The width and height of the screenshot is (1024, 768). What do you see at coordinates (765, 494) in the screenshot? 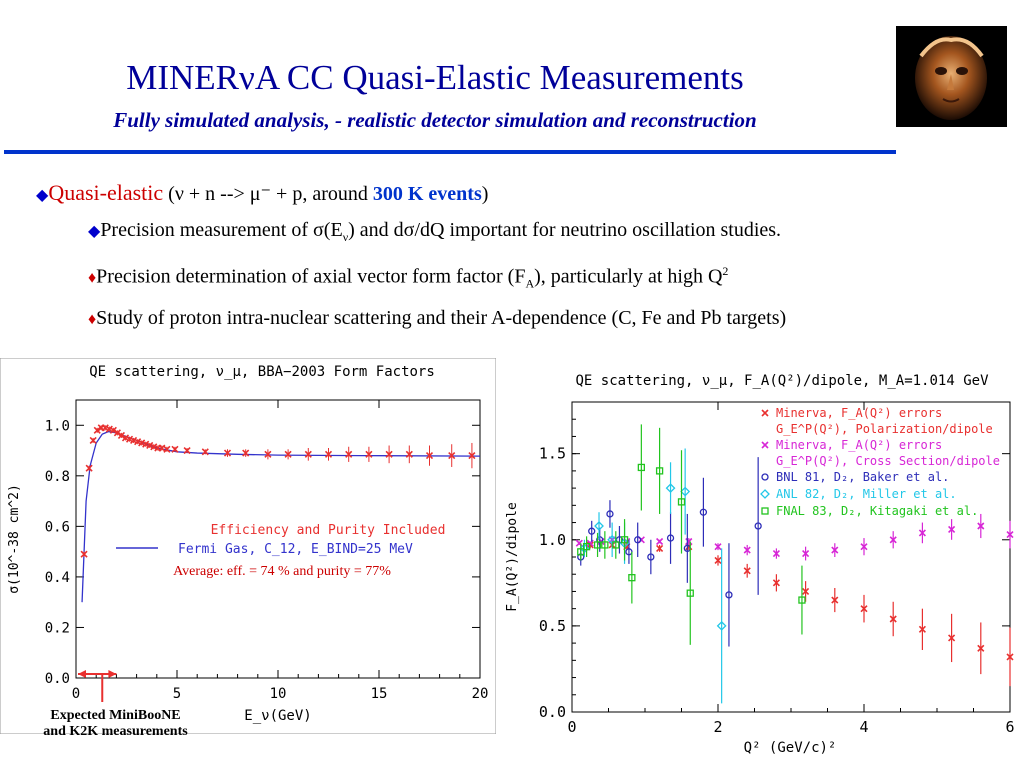
I see `legend-marker-diamond` at bounding box center [765, 494].